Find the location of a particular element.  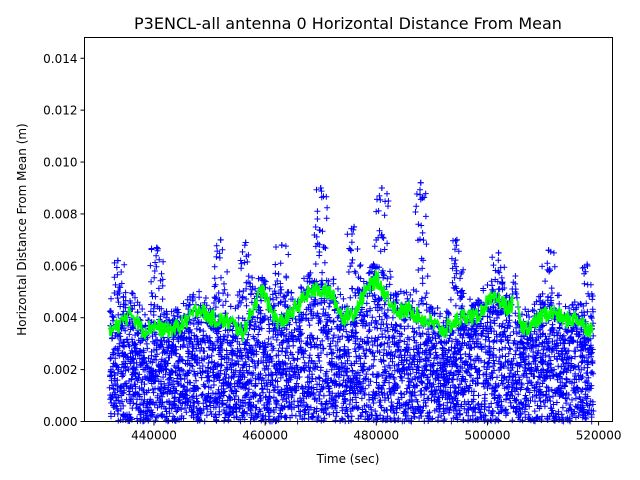

x-tick-label: 440000 is located at coordinates (154, 436).